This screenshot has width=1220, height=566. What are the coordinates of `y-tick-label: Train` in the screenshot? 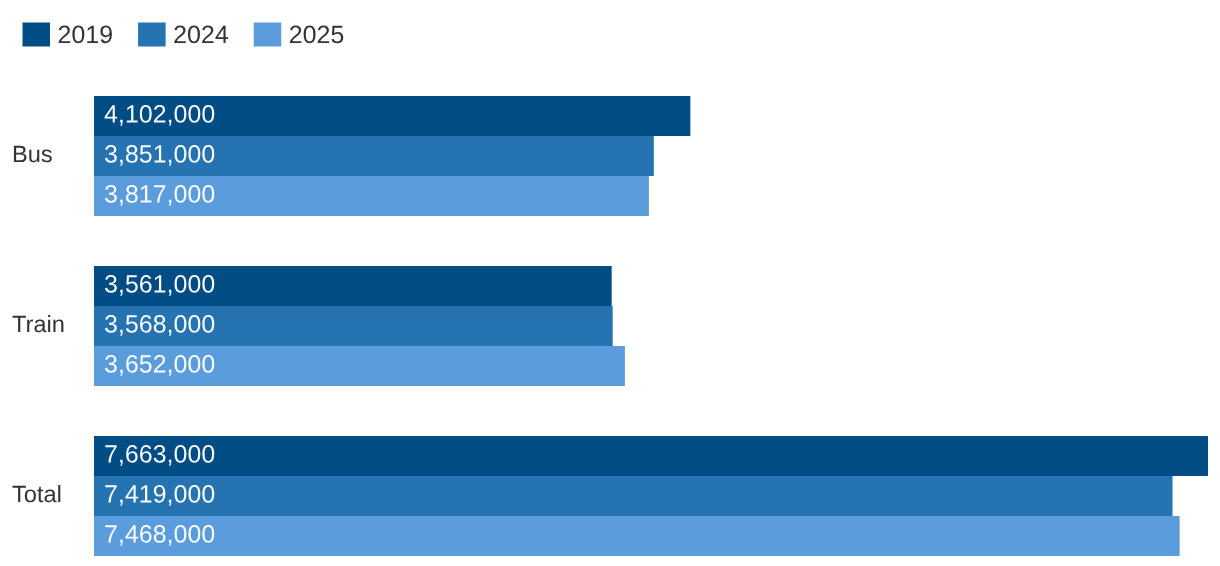 It's located at (38, 323).